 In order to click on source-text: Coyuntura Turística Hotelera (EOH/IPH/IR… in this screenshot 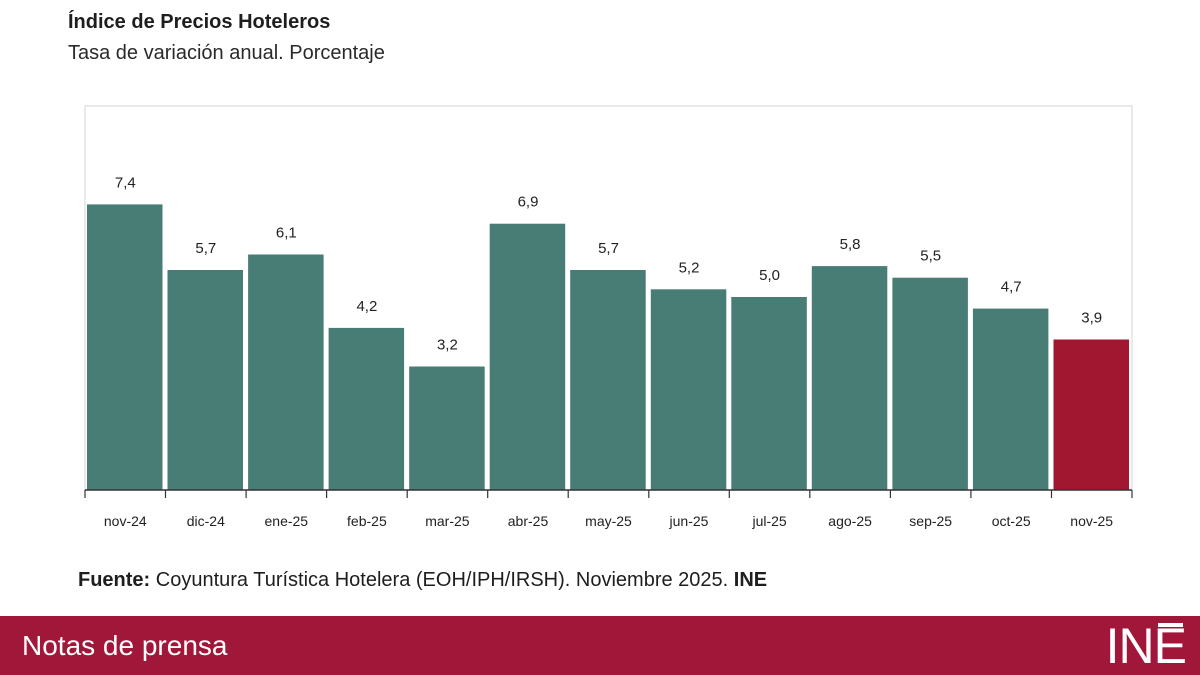, I will do `click(442, 580)`.